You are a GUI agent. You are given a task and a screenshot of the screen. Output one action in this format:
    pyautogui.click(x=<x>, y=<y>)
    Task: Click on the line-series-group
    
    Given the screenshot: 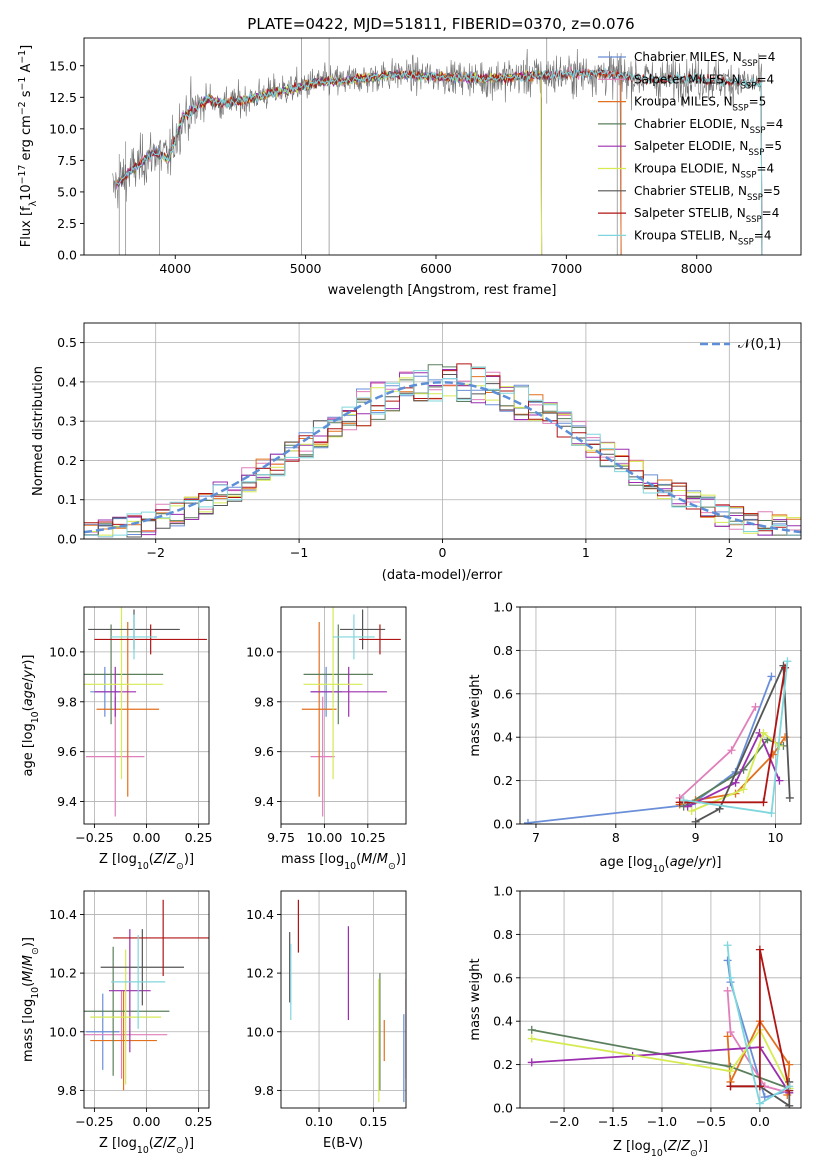 What is the action you would take?
    pyautogui.click(x=658, y=740)
    